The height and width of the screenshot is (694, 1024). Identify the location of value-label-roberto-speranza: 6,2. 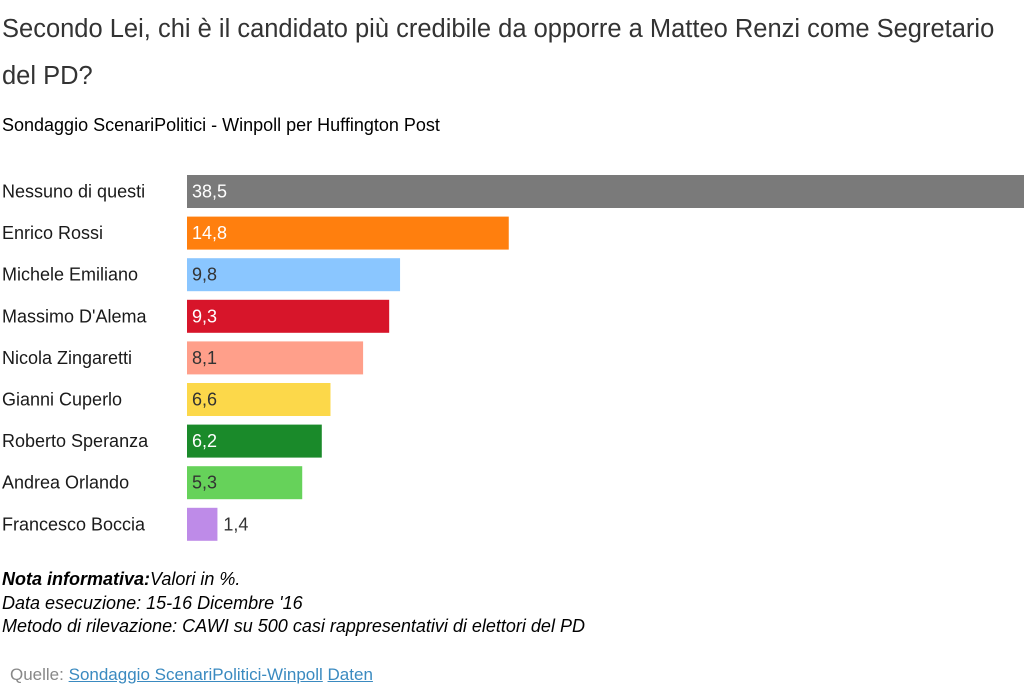
(204, 441).